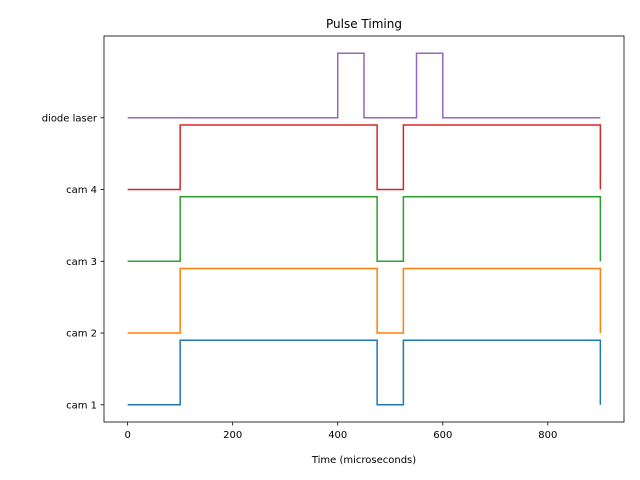 Image resolution: width=640 pixels, height=480 pixels. What do you see at coordinates (70, 118) in the screenshot?
I see `y-tick-label: diode laser` at bounding box center [70, 118].